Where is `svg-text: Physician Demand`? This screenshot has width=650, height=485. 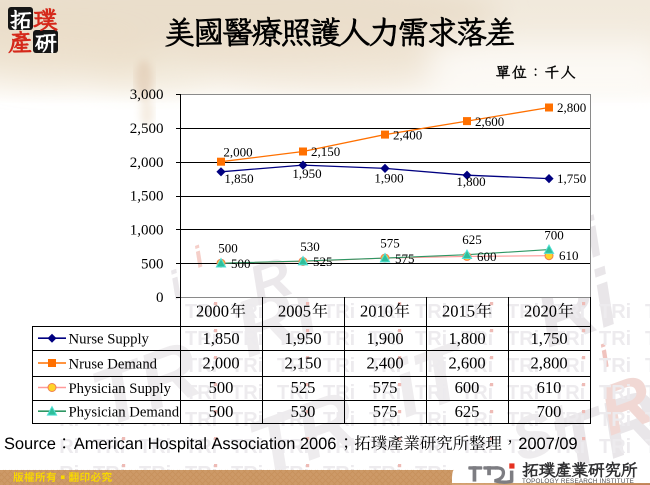
svg-text: Physician Demand is located at coordinates (124, 413).